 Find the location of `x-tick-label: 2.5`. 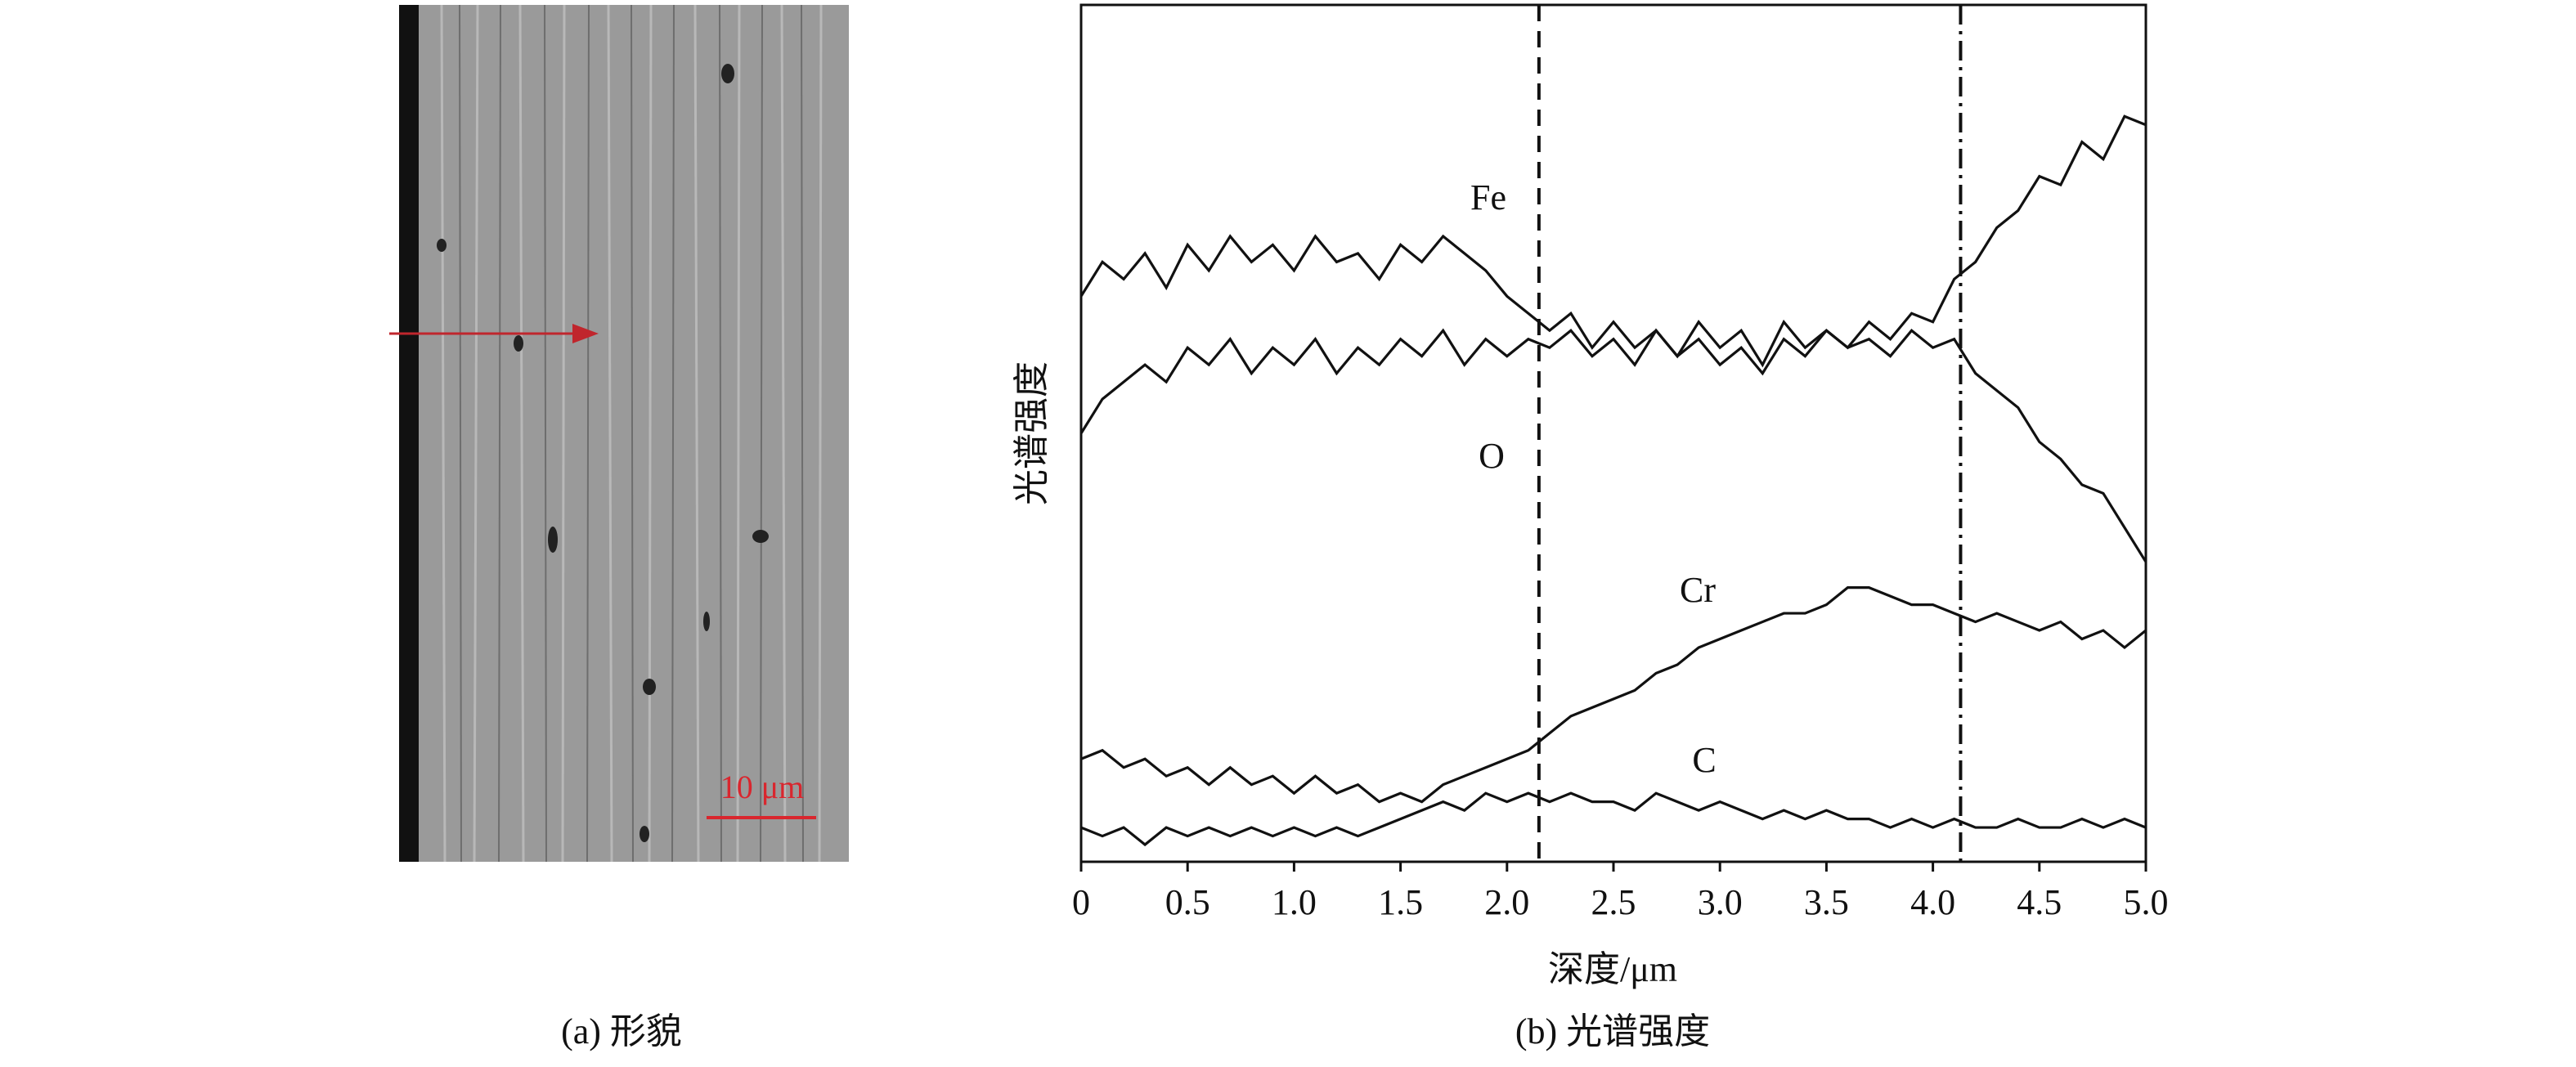

x-tick-label: 2.5 is located at coordinates (1613, 902).